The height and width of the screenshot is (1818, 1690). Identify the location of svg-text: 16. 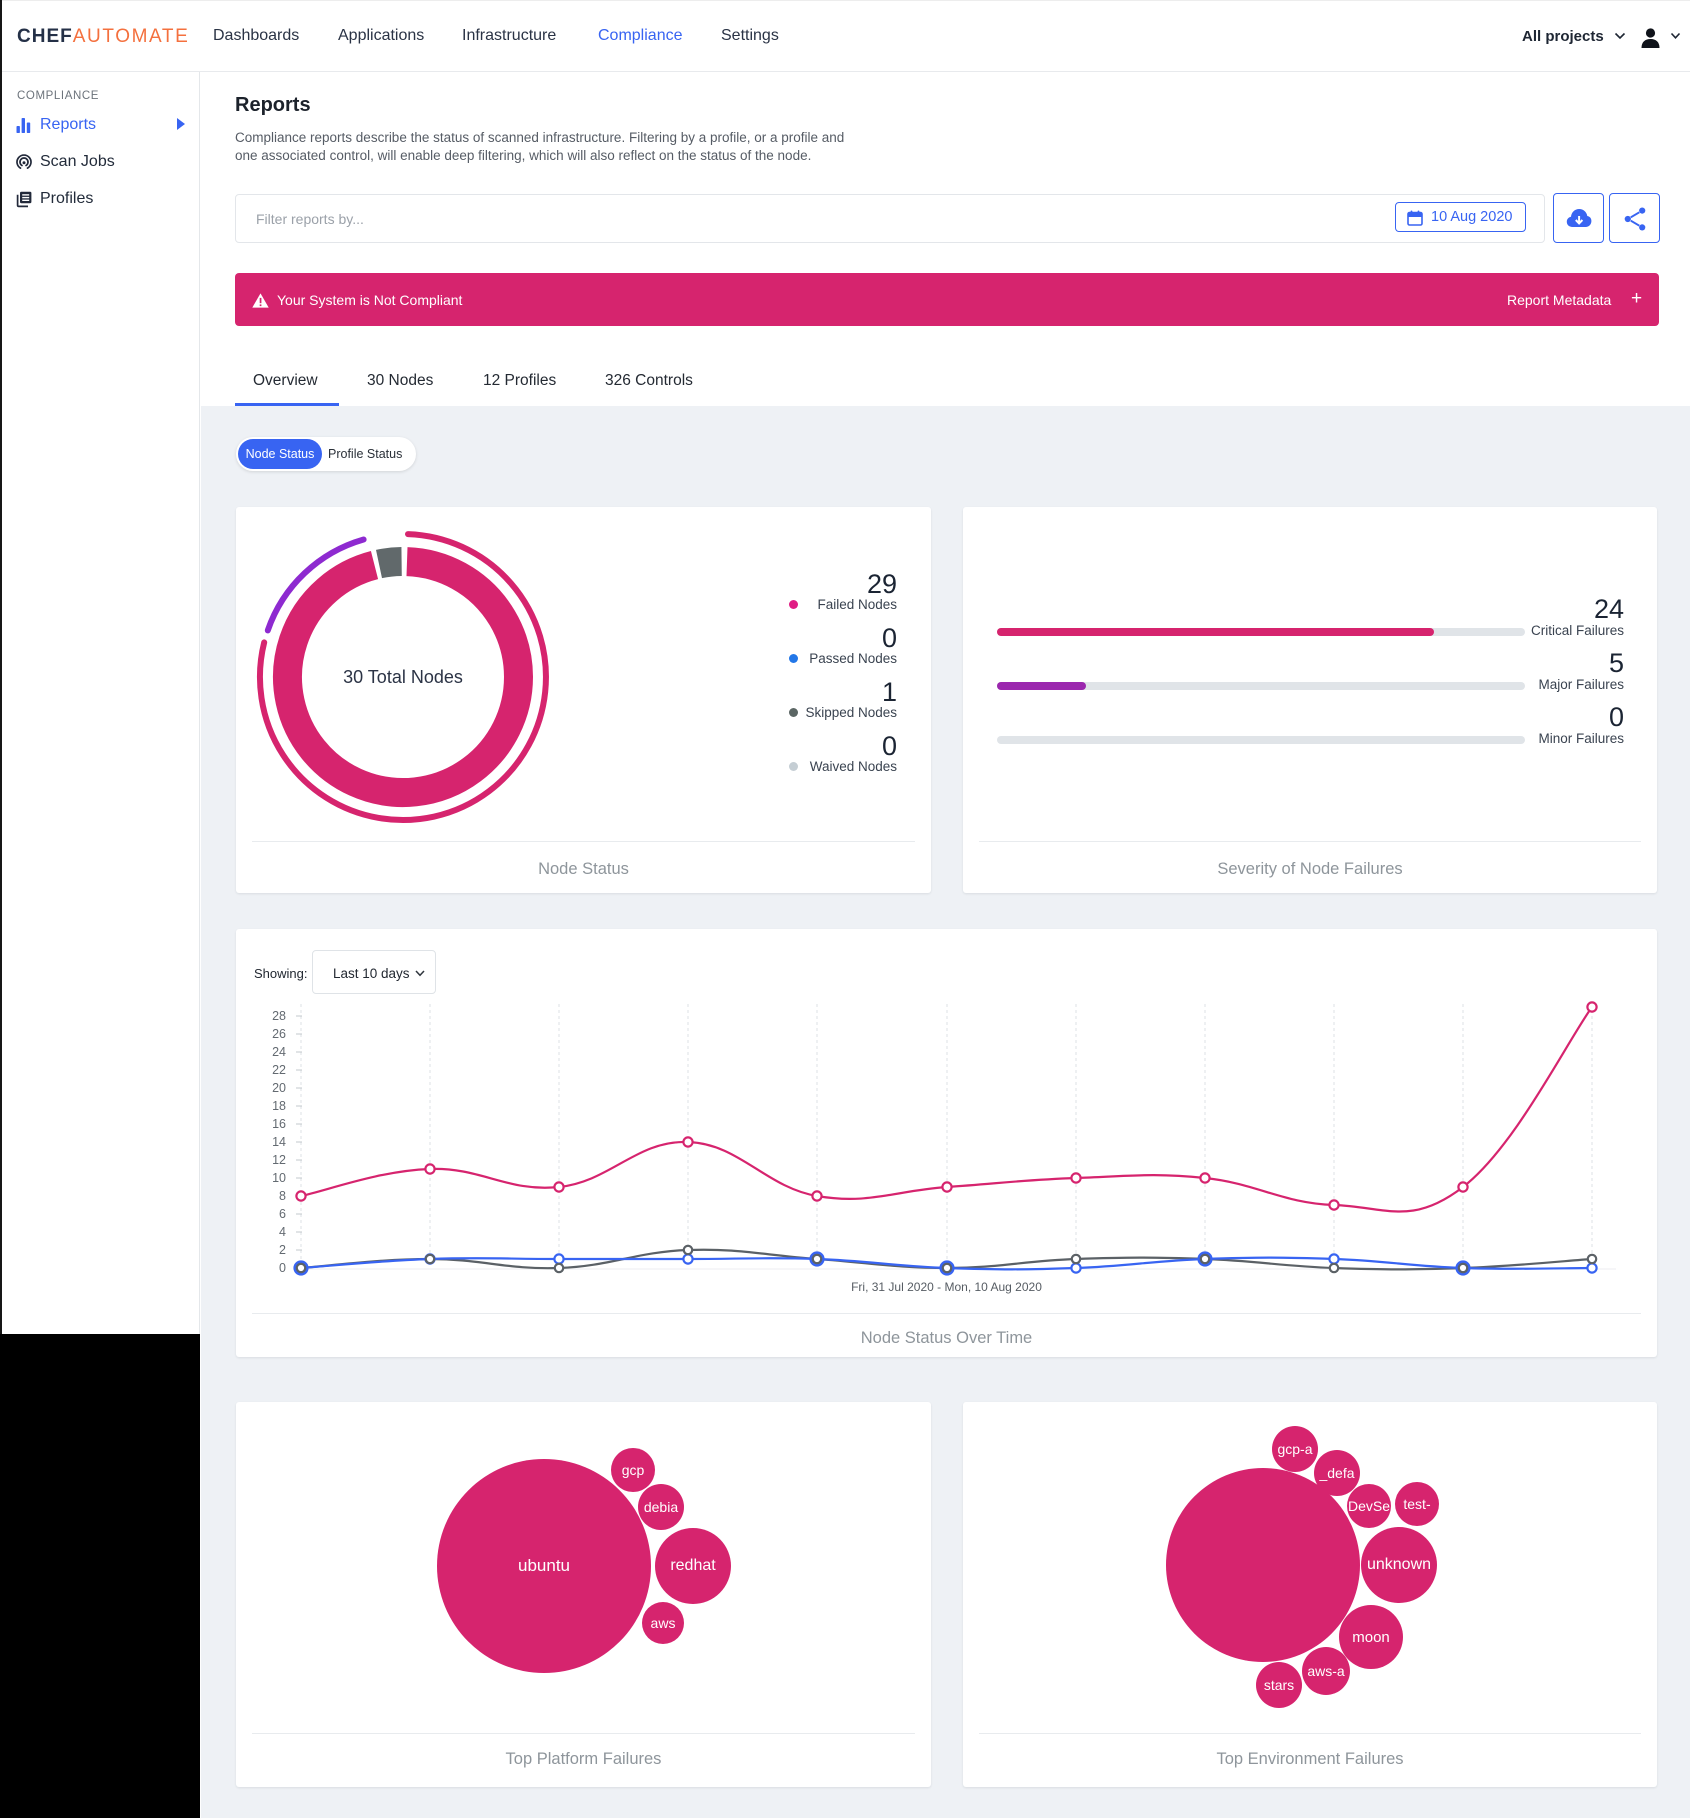
(279, 1124).